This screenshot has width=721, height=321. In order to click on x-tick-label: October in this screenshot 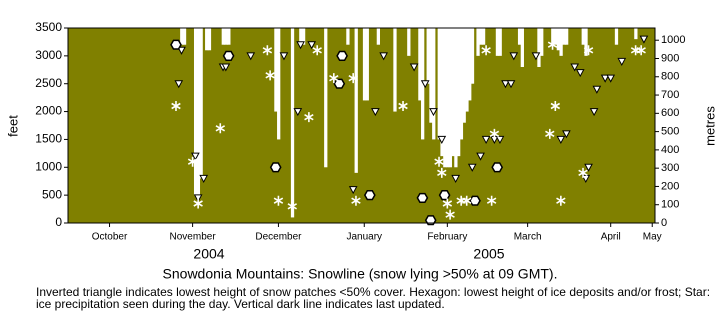, I will do `click(110, 237)`.